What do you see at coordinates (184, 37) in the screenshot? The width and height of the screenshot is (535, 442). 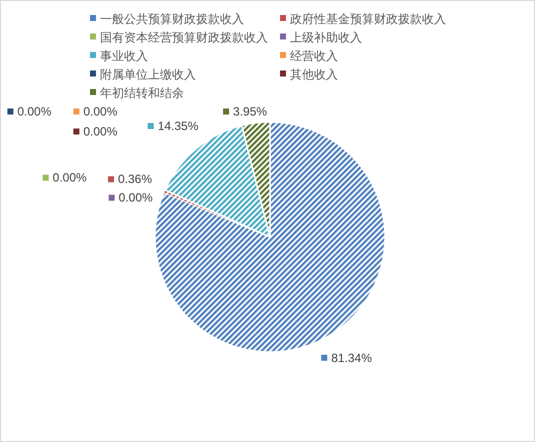 I see `legend-label: 国有资本经营预算财政拨款收入` at bounding box center [184, 37].